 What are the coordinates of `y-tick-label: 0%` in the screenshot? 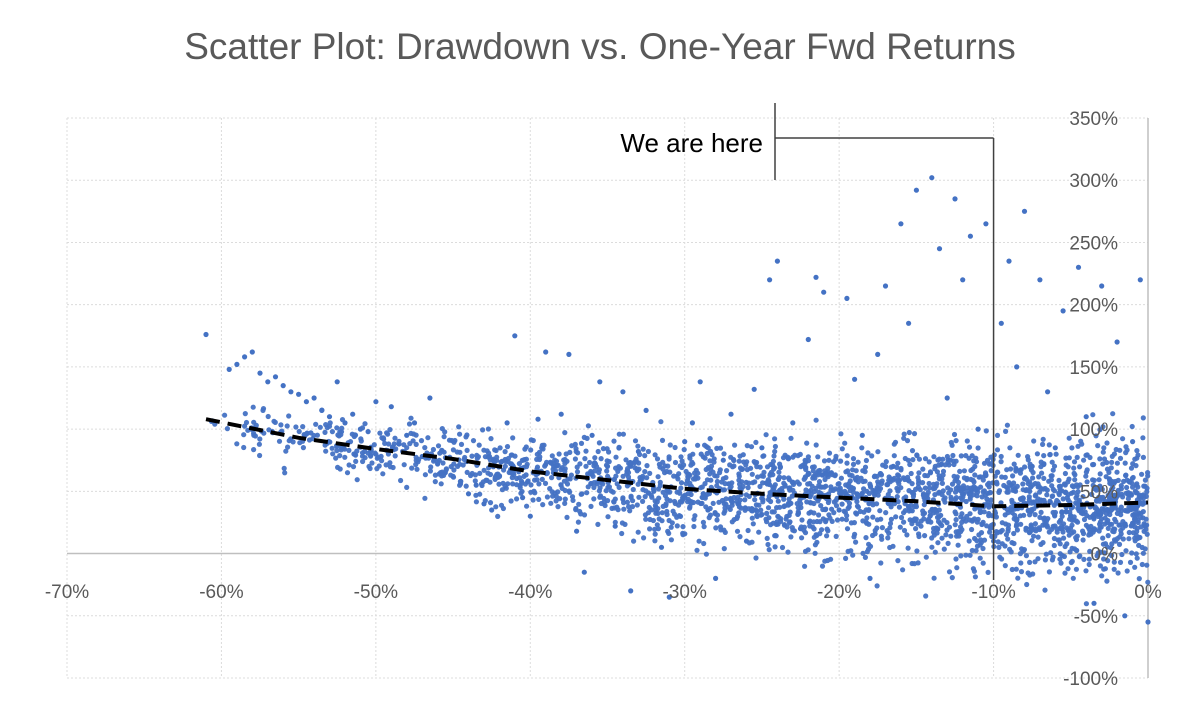 It's located at (1105, 555).